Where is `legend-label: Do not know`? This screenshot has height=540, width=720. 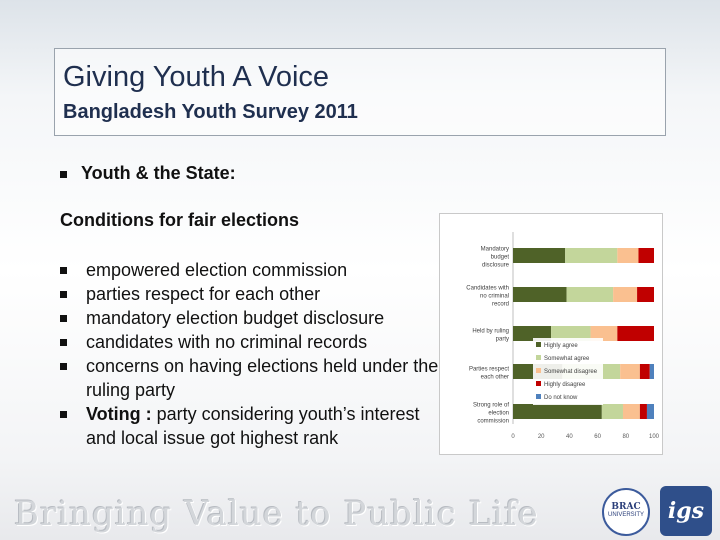
legend-label: Do not know is located at coordinates (561, 398).